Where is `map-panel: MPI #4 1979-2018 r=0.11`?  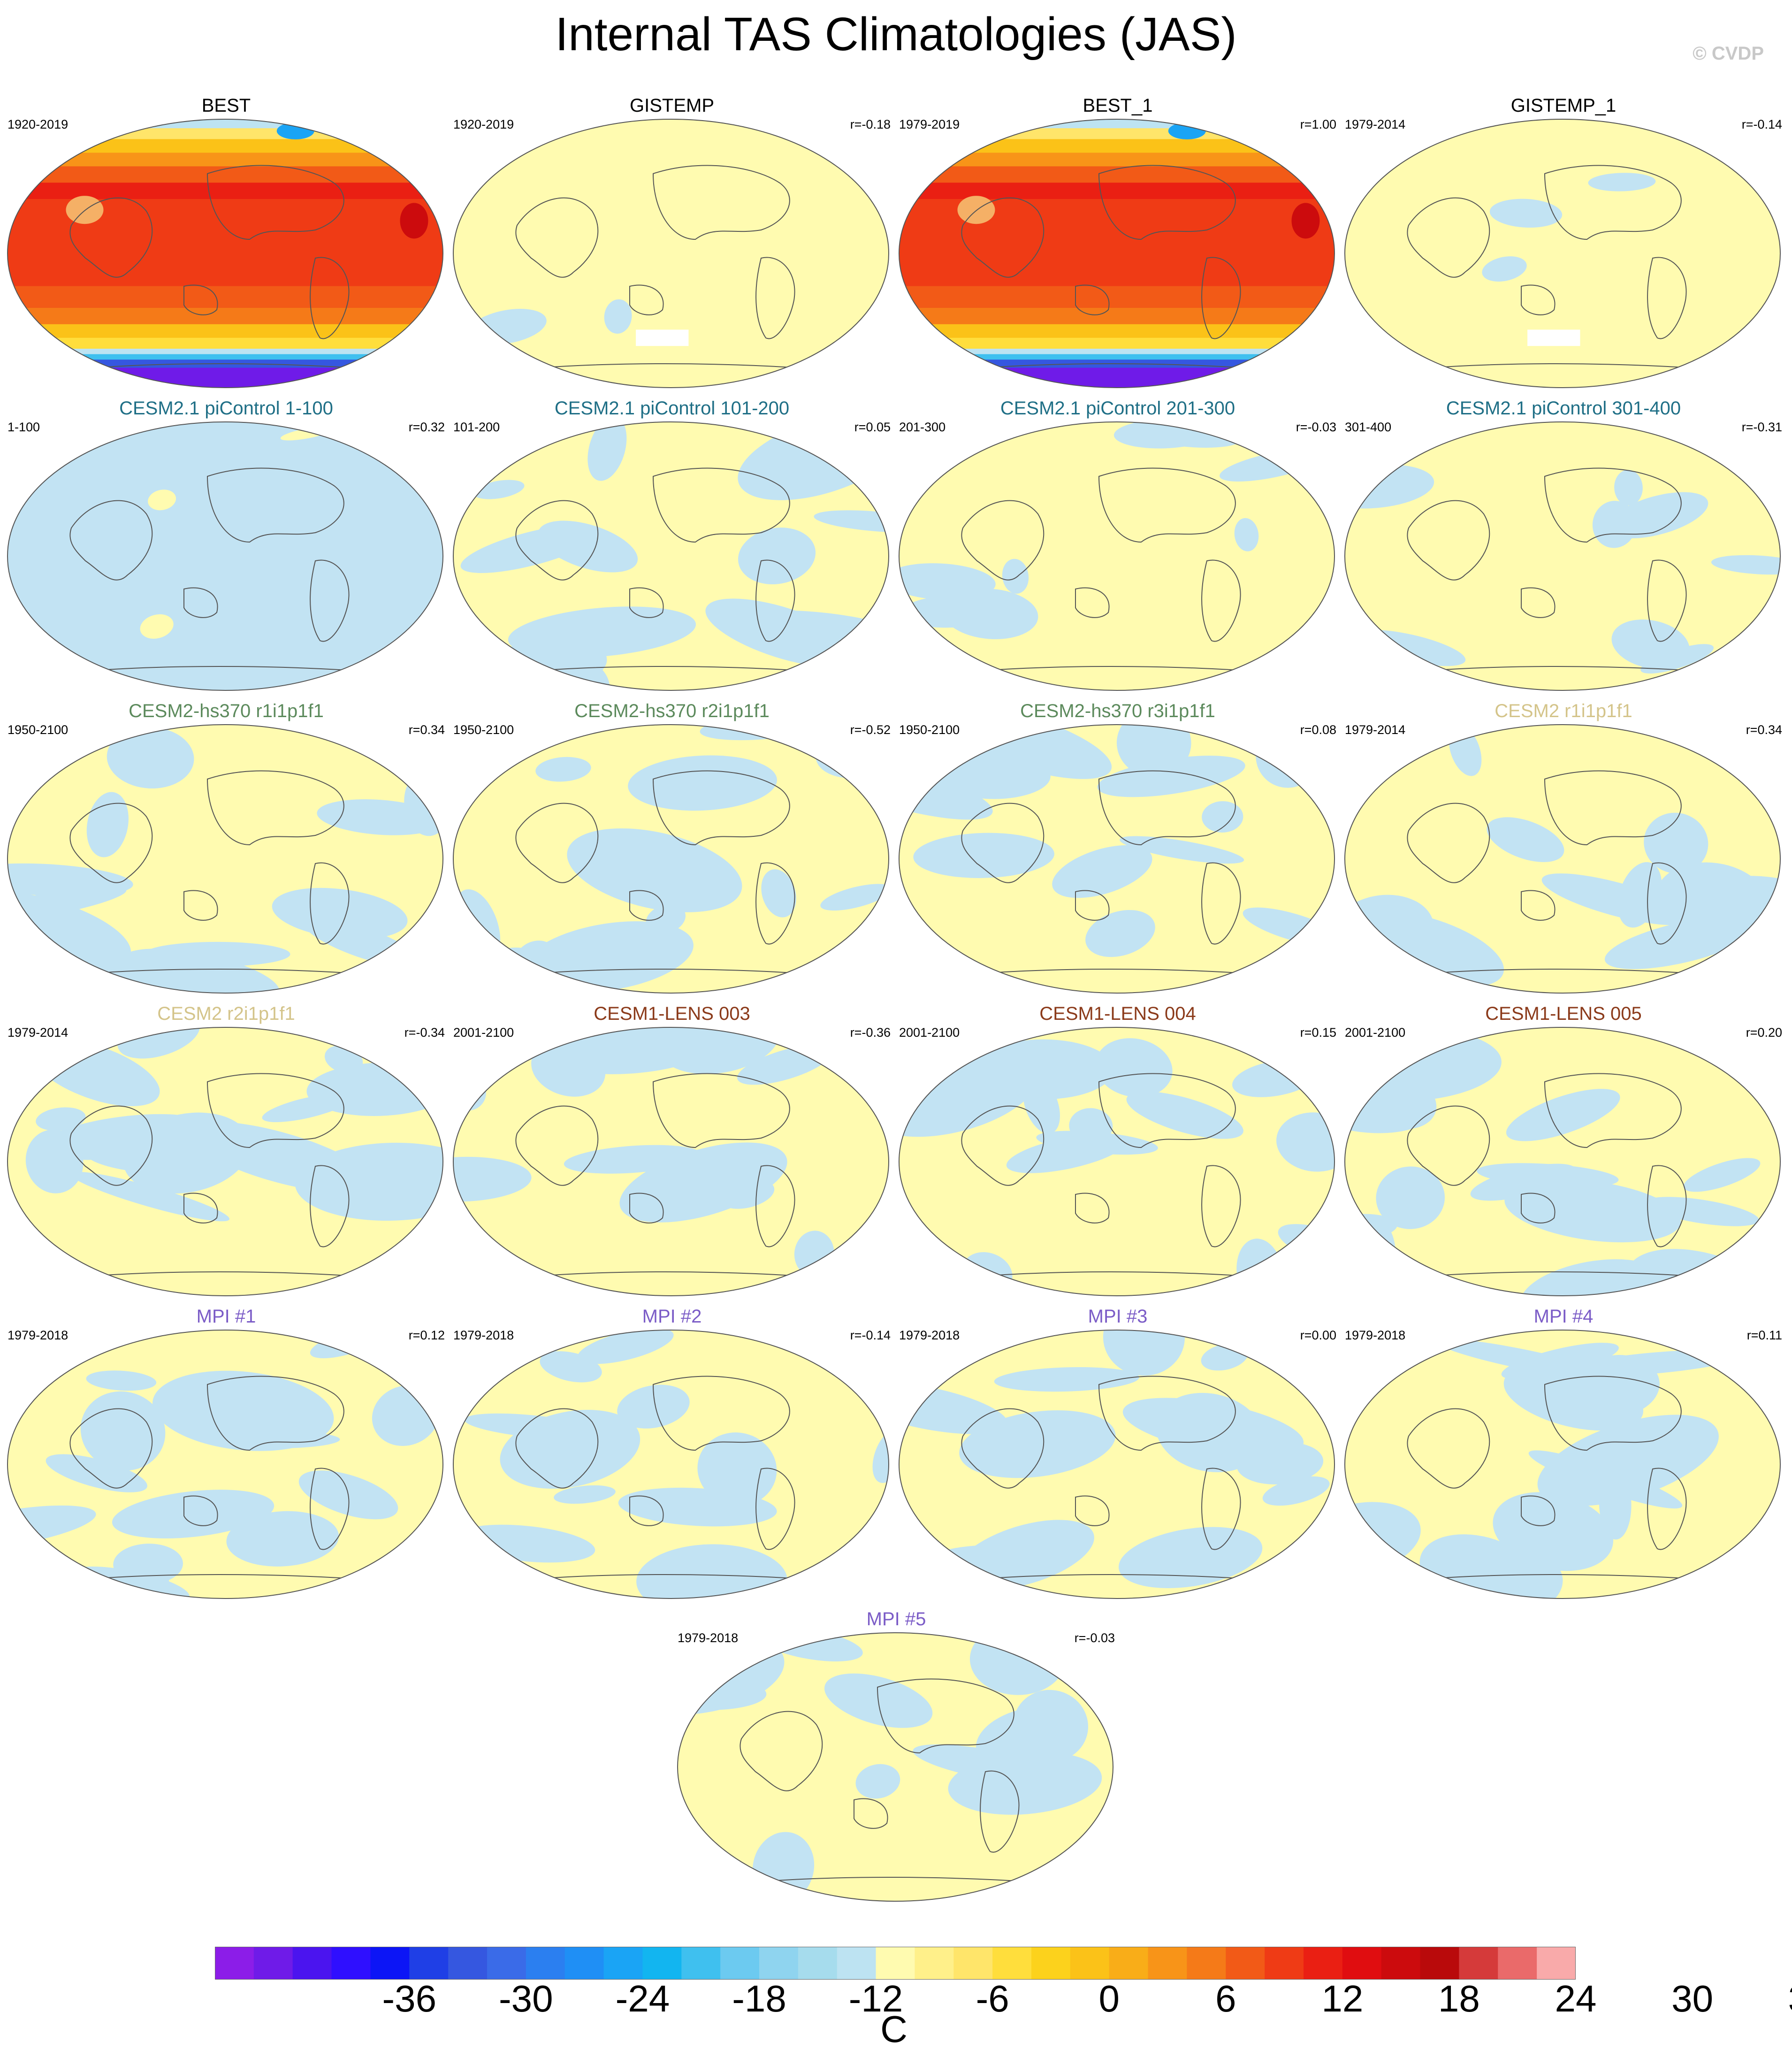
map-panel: MPI #4 1979-2018 r=0.11 is located at coordinates (1563, 1453).